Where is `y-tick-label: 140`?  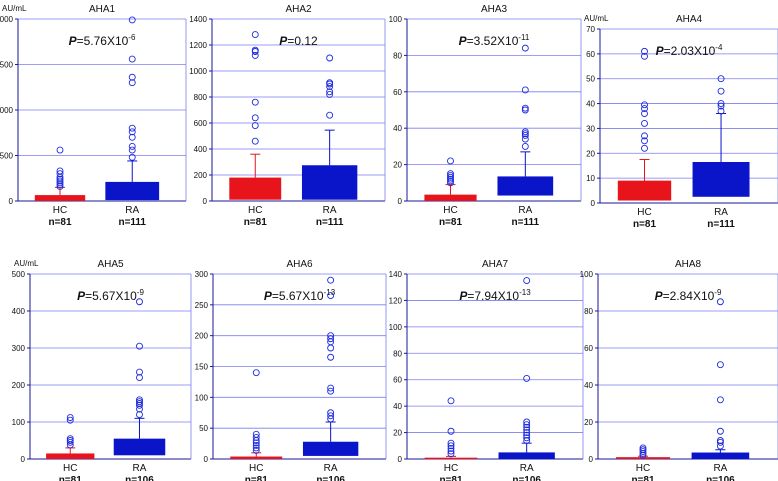
y-tick-label: 140 is located at coordinates (396, 274).